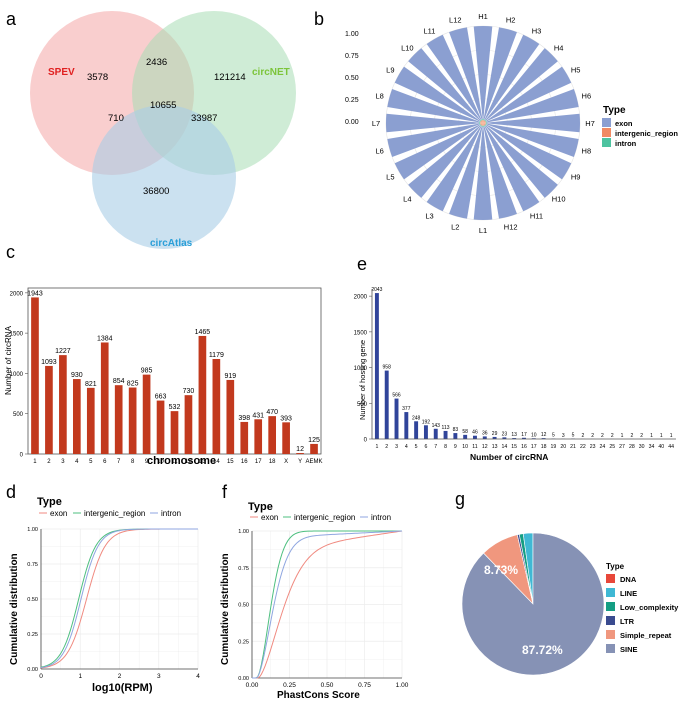 The height and width of the screenshot is (702, 683). I want to click on x-tick-label: 0.75, so click(364, 685).